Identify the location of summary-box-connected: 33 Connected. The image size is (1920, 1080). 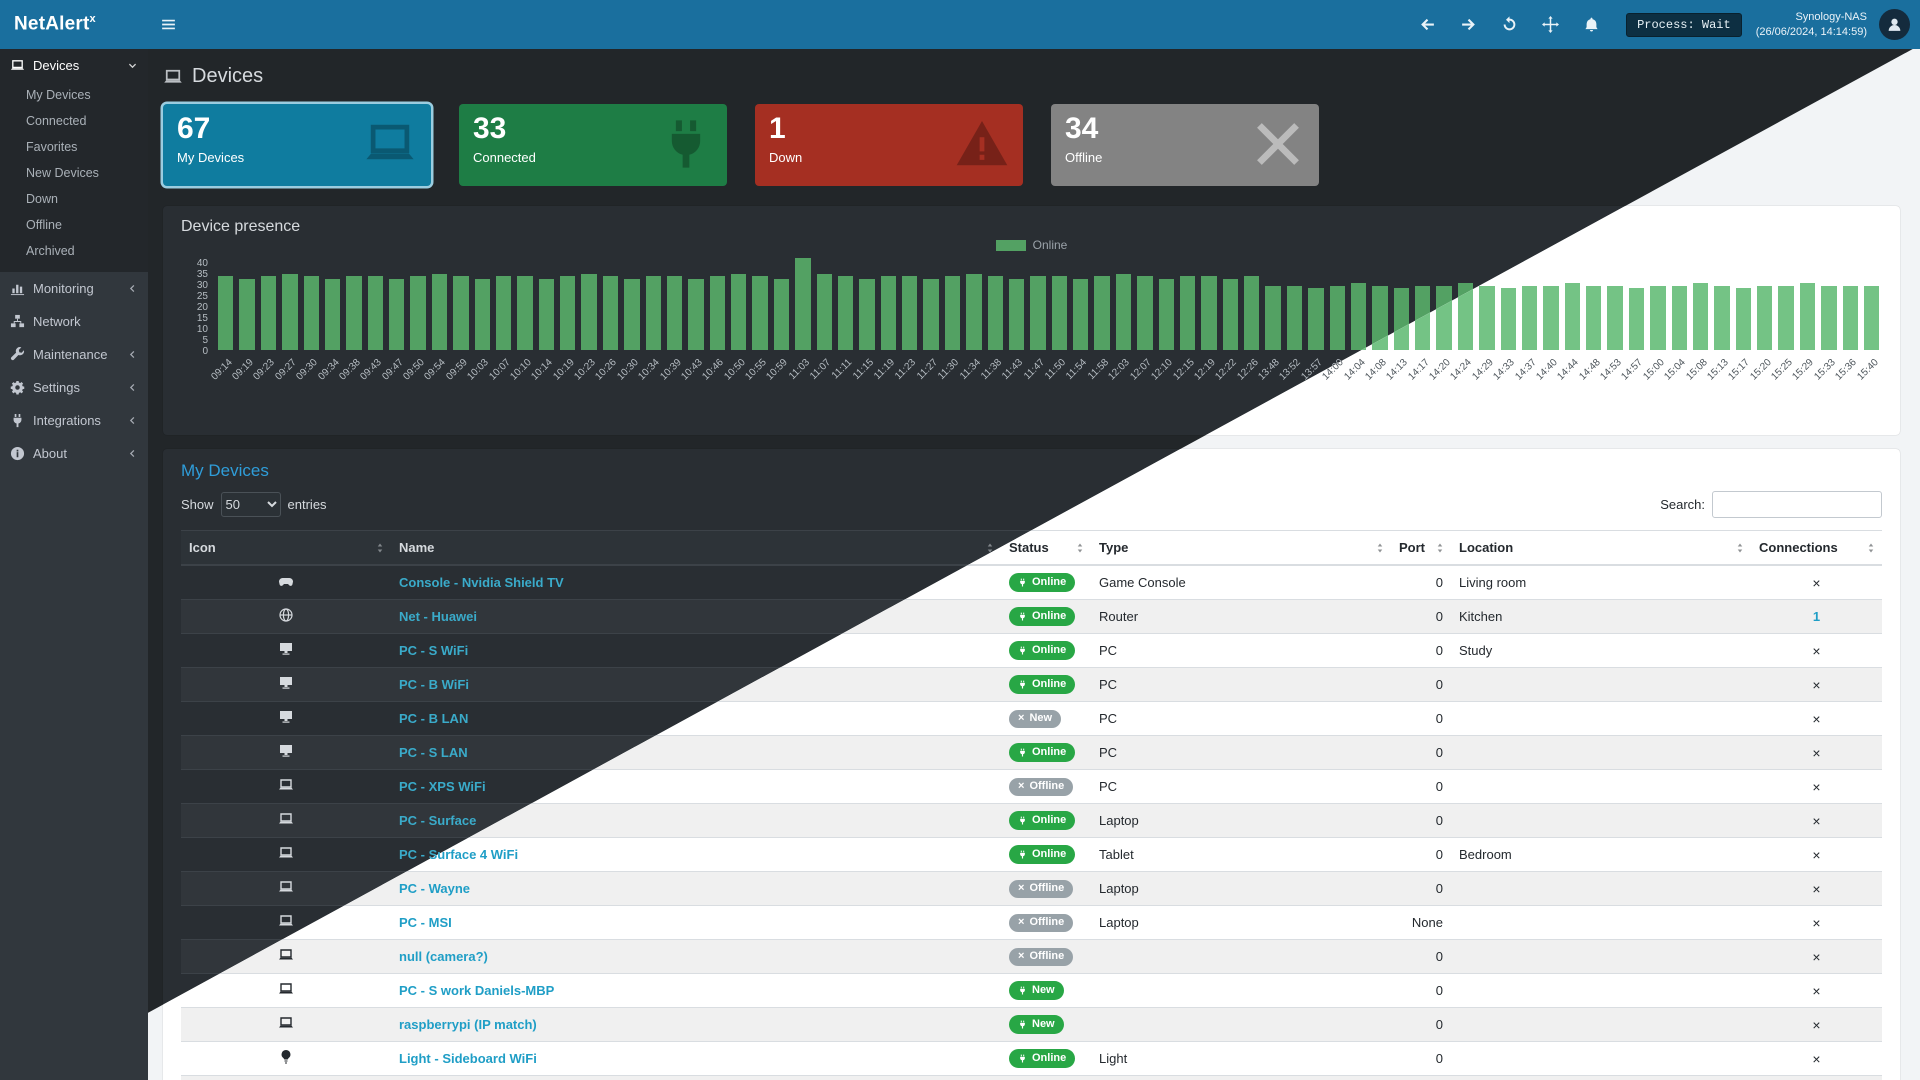
(593, 145).